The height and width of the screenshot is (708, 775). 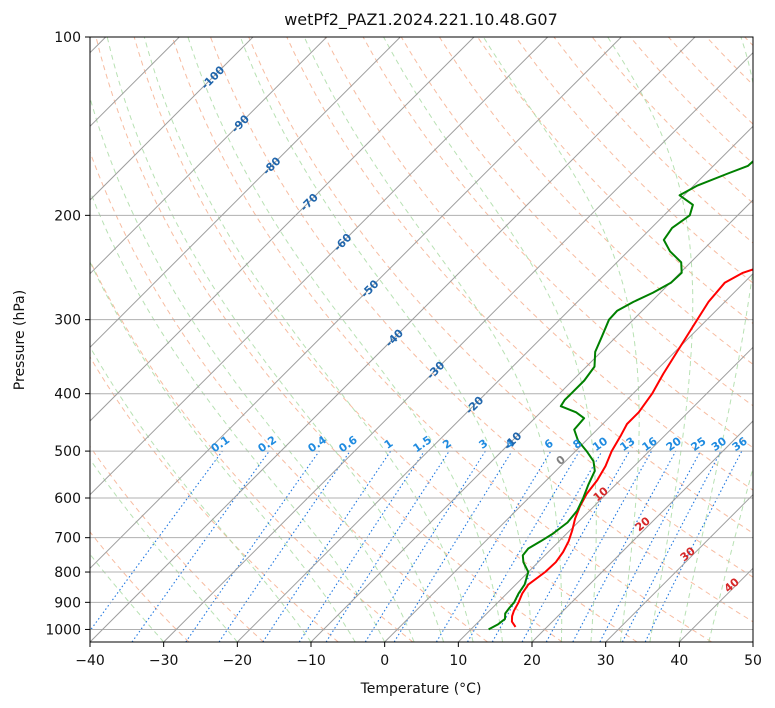 I want to click on chart-title: wetPf2_PAZ1.2024.221.10.48.G07, so click(x=421, y=20).